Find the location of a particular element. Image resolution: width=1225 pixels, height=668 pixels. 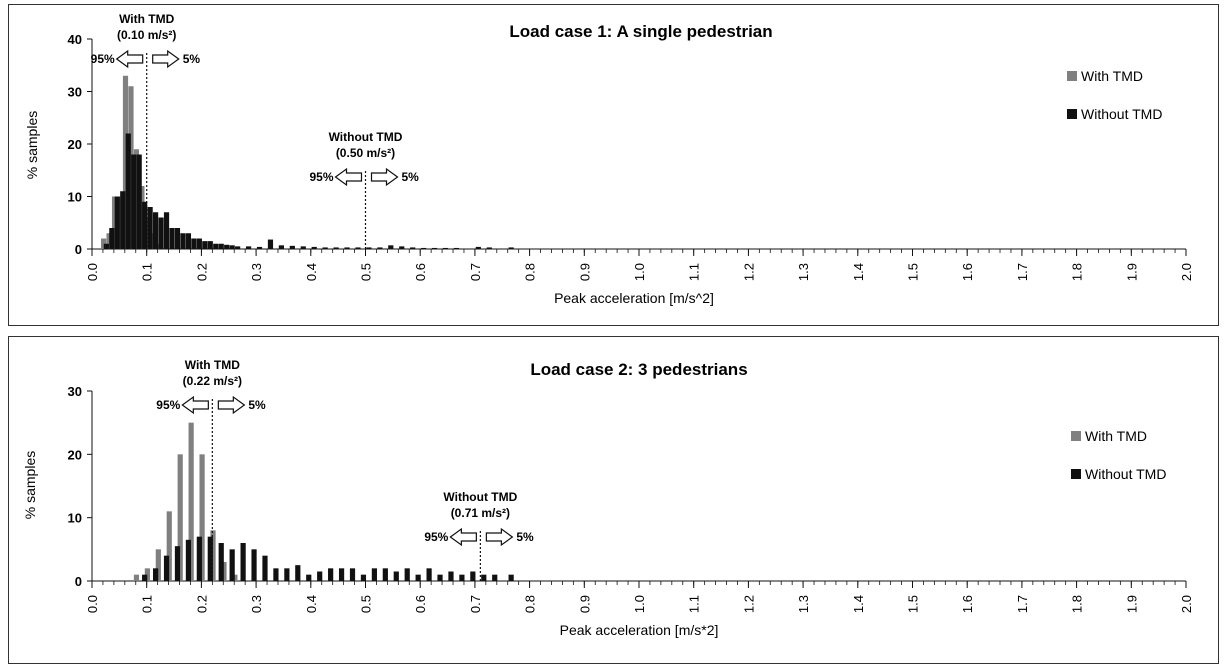

x-tick-label: 1.2 is located at coordinates (748, 604).